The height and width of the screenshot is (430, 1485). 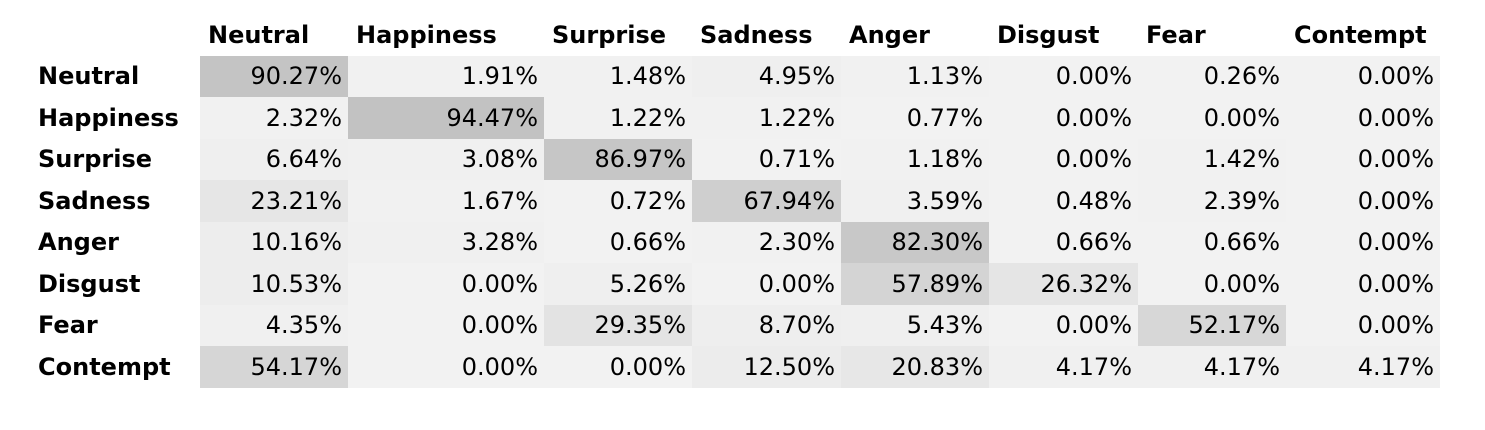 I want to click on matrix-cell: 90.27%, so click(x=274, y=76).